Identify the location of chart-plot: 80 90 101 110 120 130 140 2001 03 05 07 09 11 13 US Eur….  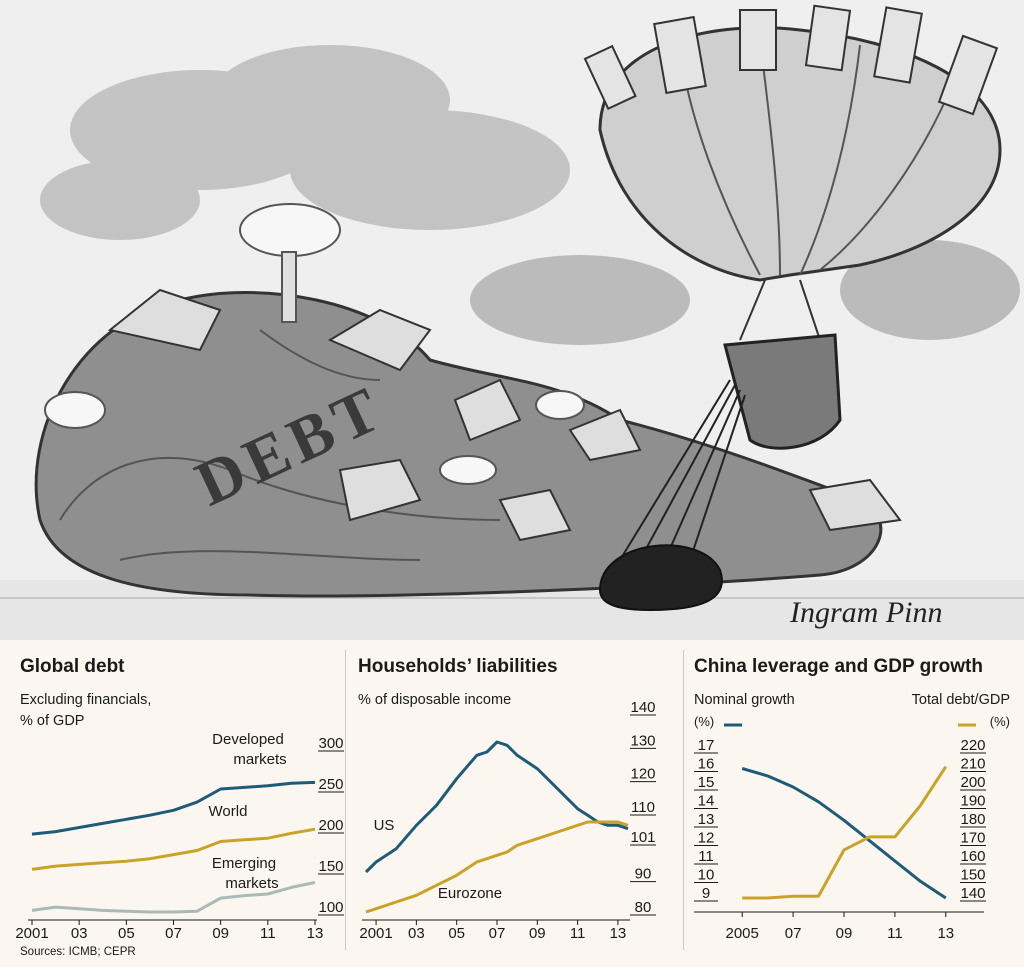
(507, 820).